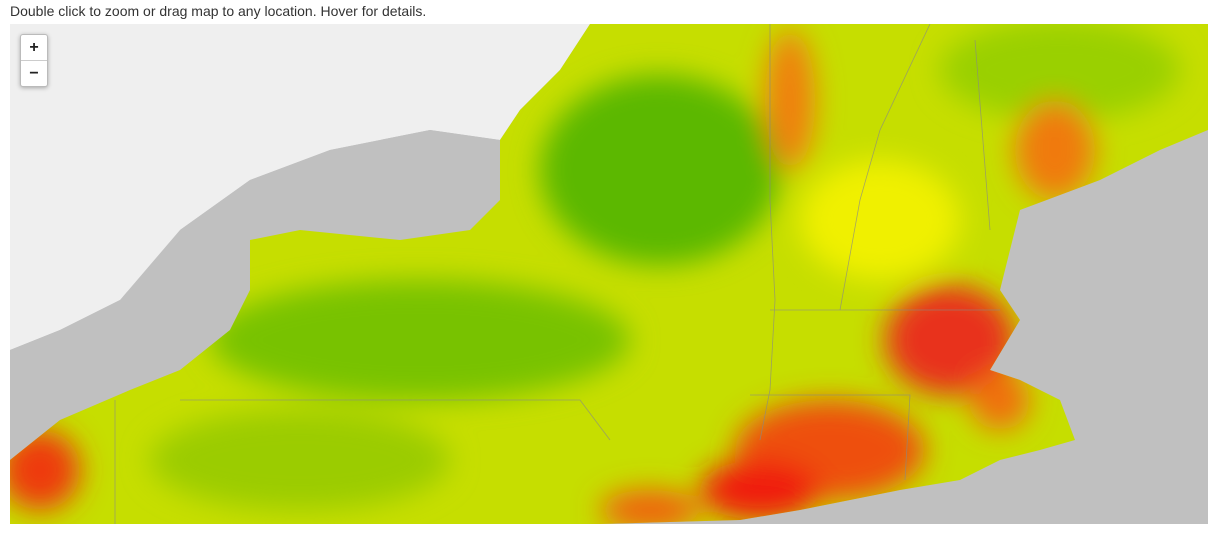 This screenshot has width=1218, height=538. Describe the element at coordinates (34, 73) in the screenshot. I see `zoom-out-button: −` at that location.